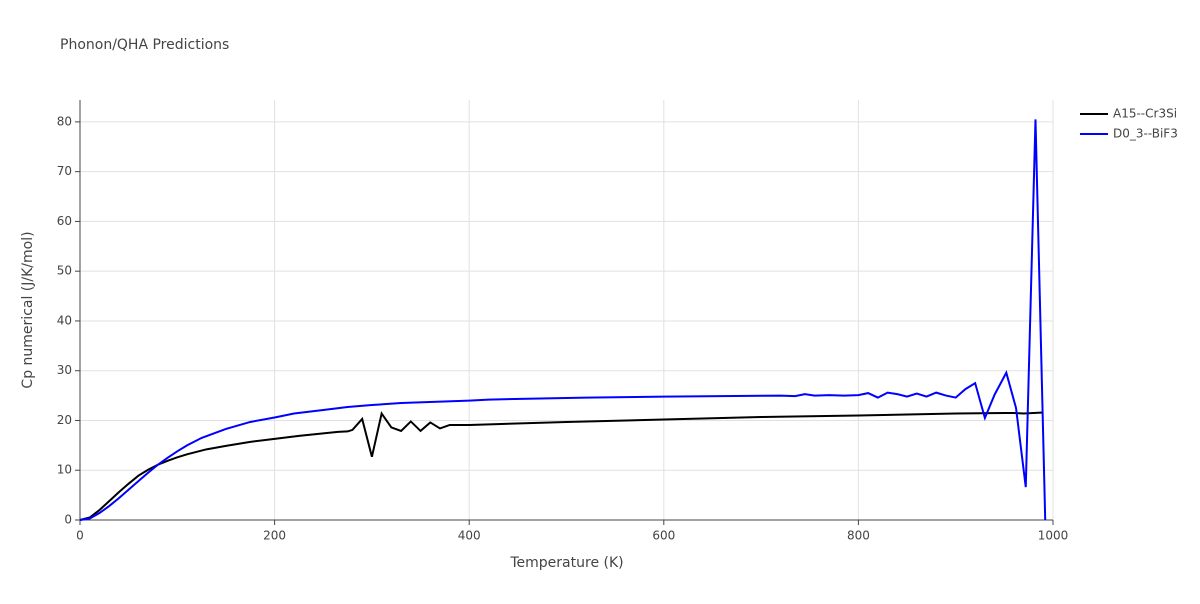 The image size is (1200, 604). What do you see at coordinates (28, 309) in the screenshot?
I see `y-axis-title: Cp numerical (J/K/mol)` at bounding box center [28, 309].